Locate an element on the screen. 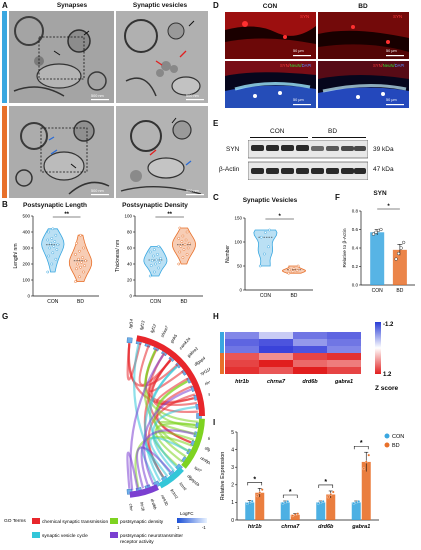 Image resolution: width=421 pixels, height=550 pixels. gene-label: shisa7 is located at coordinates (164, 331).